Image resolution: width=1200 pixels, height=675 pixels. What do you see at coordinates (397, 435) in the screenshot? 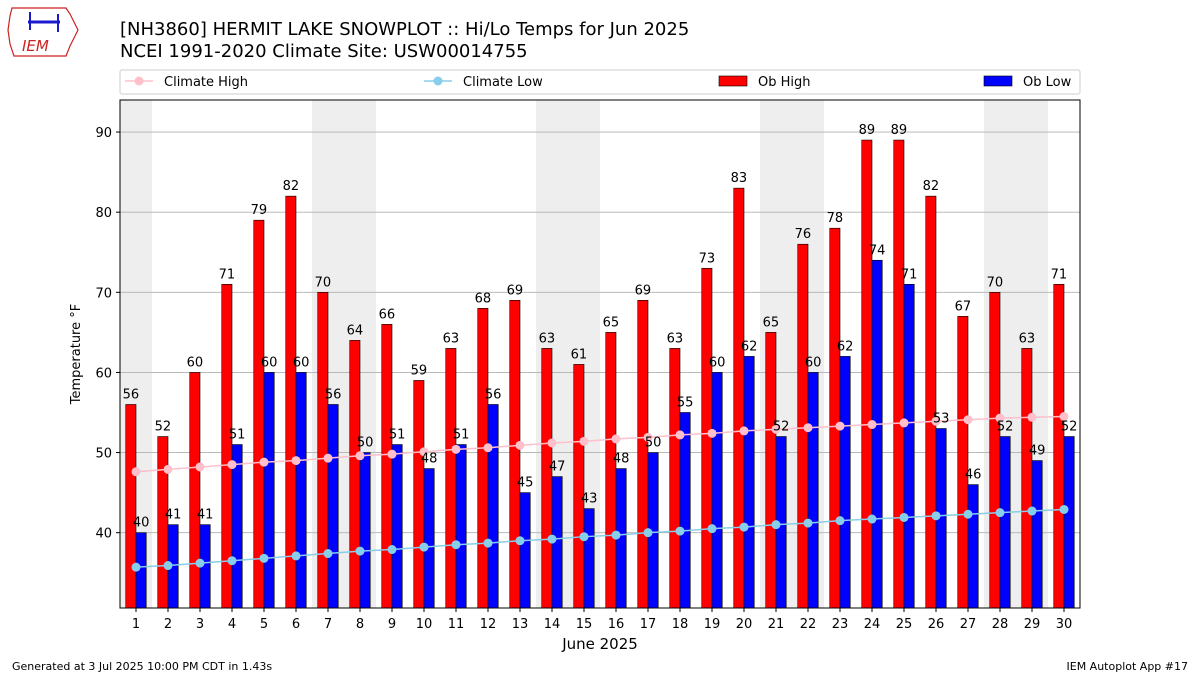
I see `ob-low-value-label-day-9: 51` at bounding box center [397, 435].